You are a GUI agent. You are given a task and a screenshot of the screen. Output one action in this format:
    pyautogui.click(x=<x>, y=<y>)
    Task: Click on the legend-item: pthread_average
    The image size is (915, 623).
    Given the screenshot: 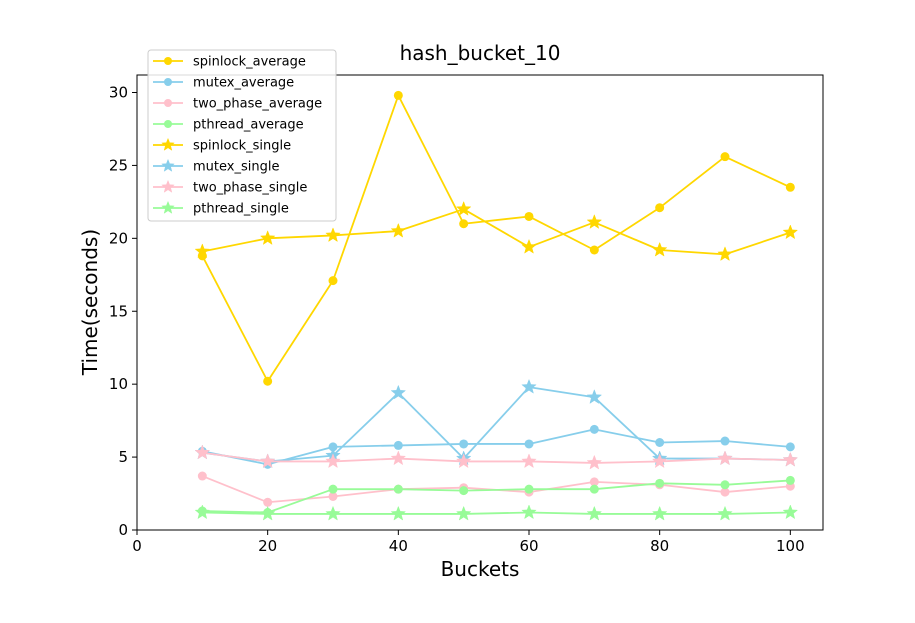 What is the action you would take?
    pyautogui.click(x=228, y=125)
    